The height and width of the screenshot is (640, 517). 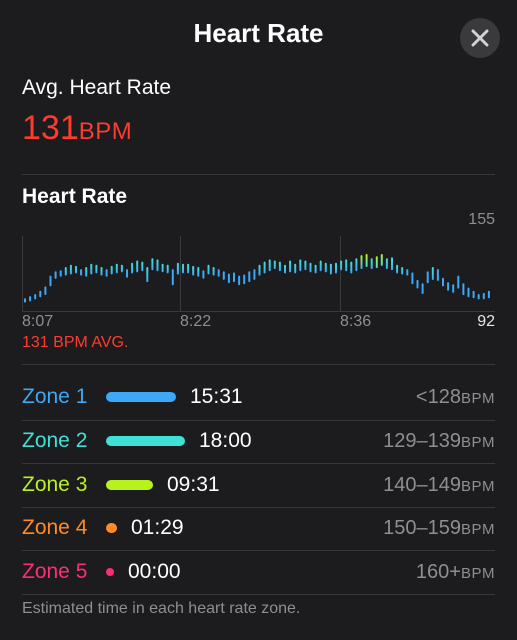 What do you see at coordinates (75, 342) in the screenshot?
I see `chart-avg-note: 131 BPM AVG.` at bounding box center [75, 342].